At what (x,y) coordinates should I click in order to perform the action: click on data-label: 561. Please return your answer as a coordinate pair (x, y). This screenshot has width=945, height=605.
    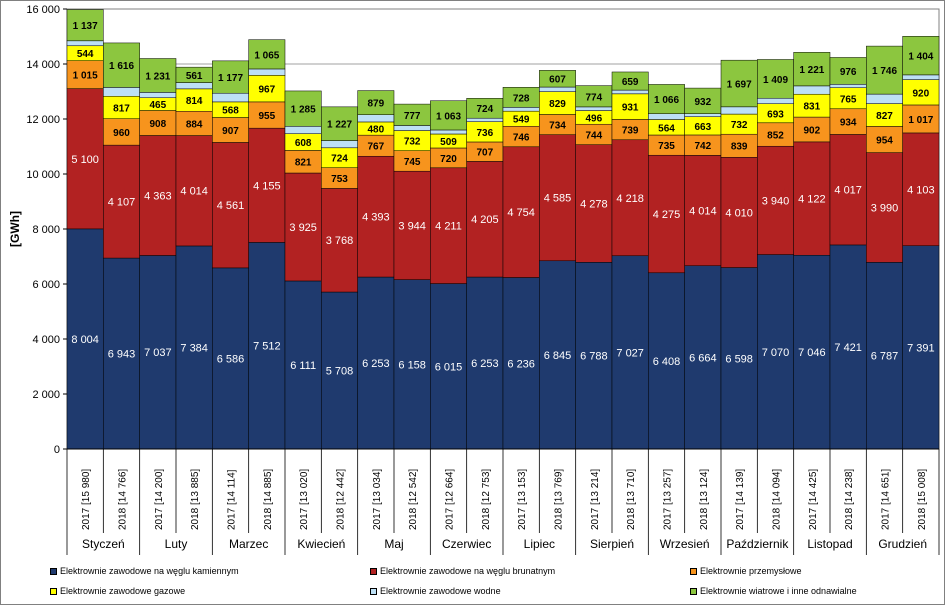
    Looking at the image, I should click on (194, 76).